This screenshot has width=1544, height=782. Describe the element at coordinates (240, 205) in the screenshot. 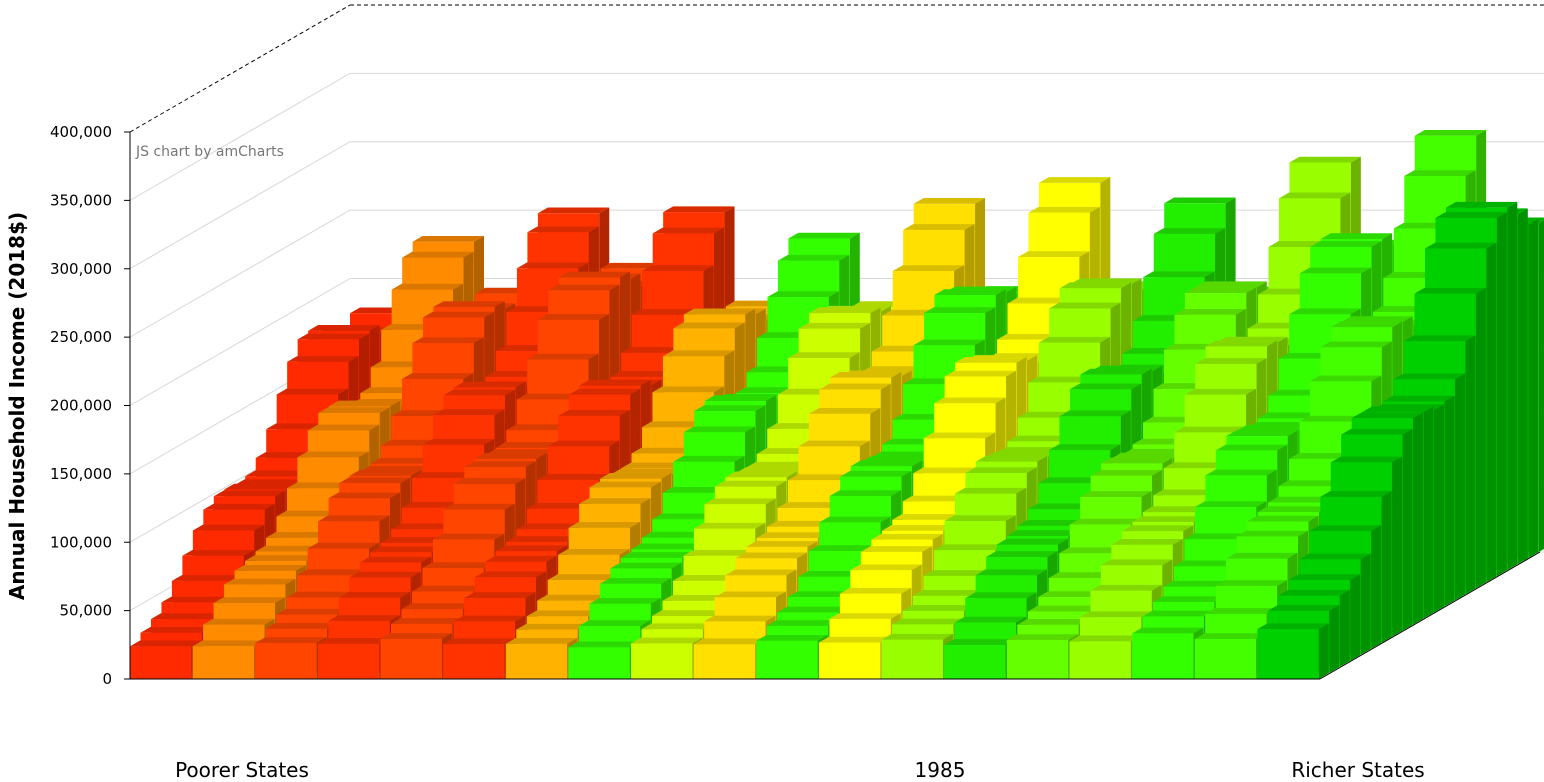

I see `grid-diagonal` at that location.